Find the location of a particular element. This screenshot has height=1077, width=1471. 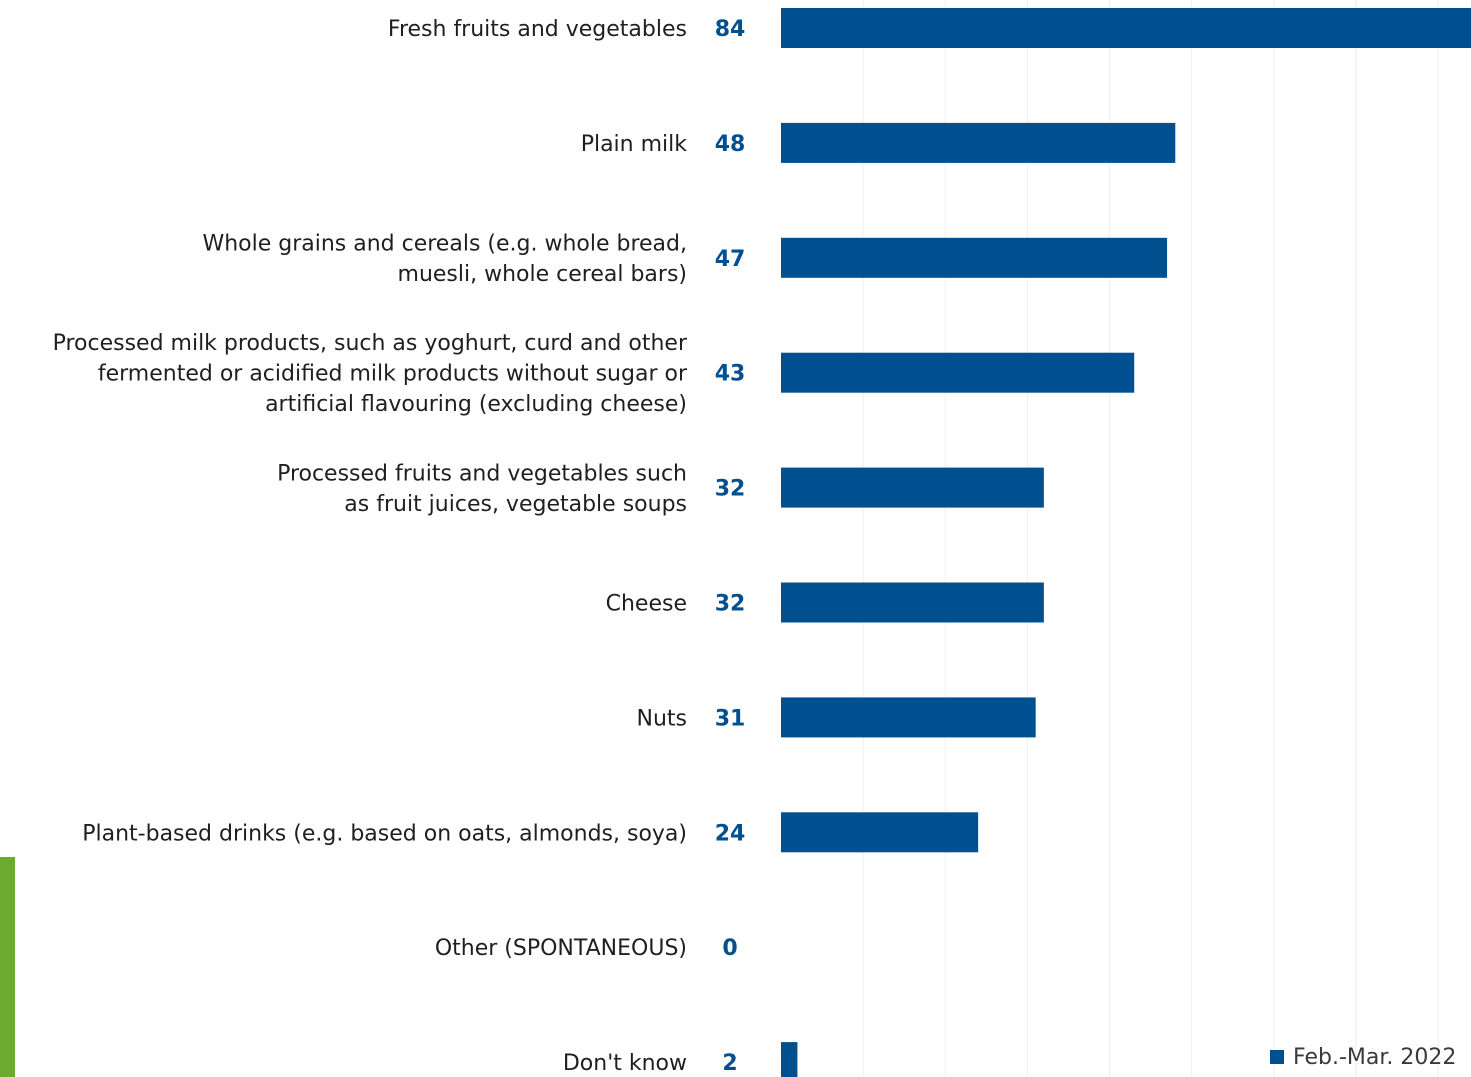

category-label: Cheese is located at coordinates (646, 604).